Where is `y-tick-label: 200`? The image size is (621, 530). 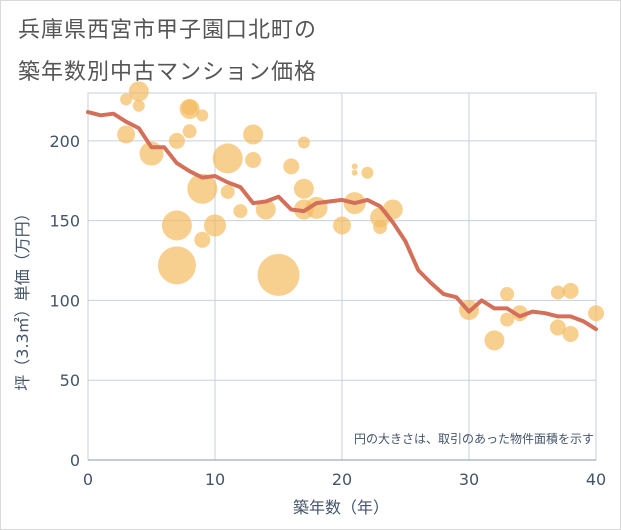 y-tick-label: 200 is located at coordinates (64, 141).